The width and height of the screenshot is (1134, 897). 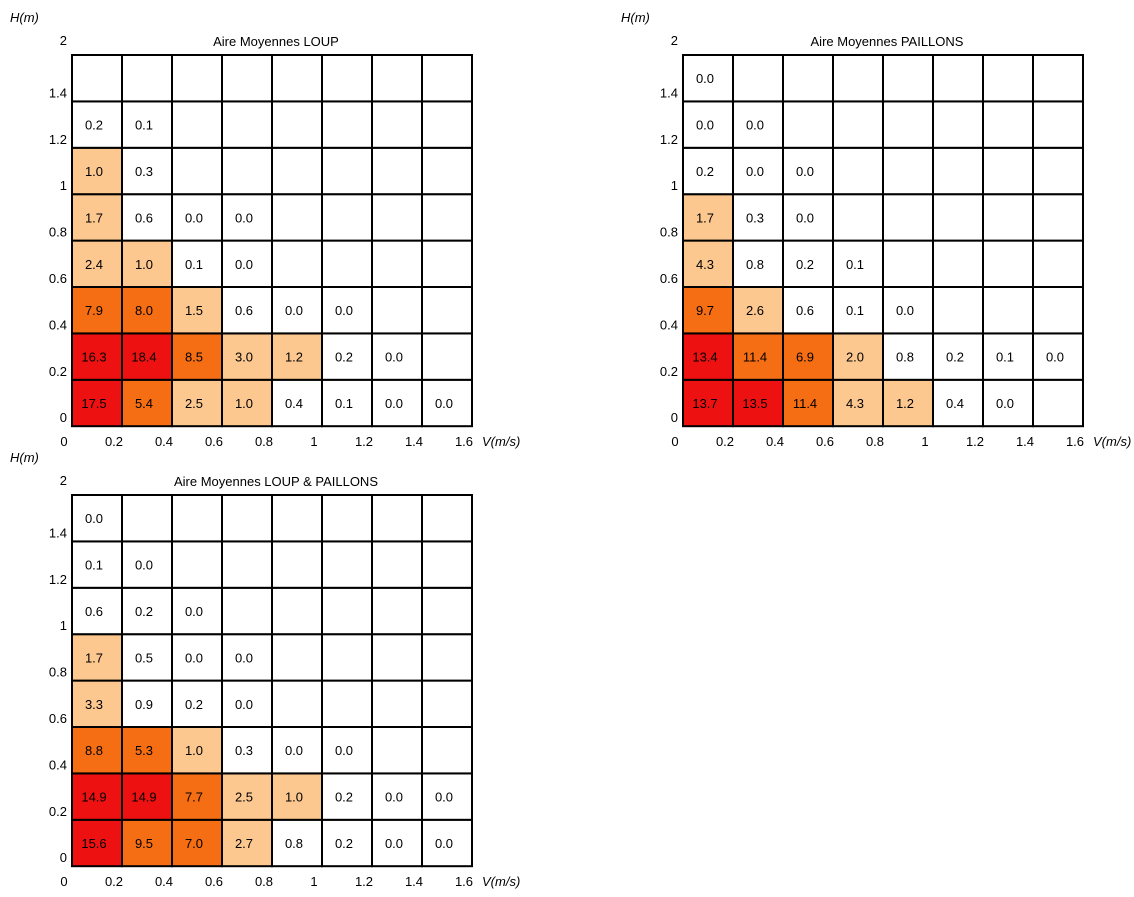 I want to click on y-axis-label: H(m), so click(x=635, y=17).